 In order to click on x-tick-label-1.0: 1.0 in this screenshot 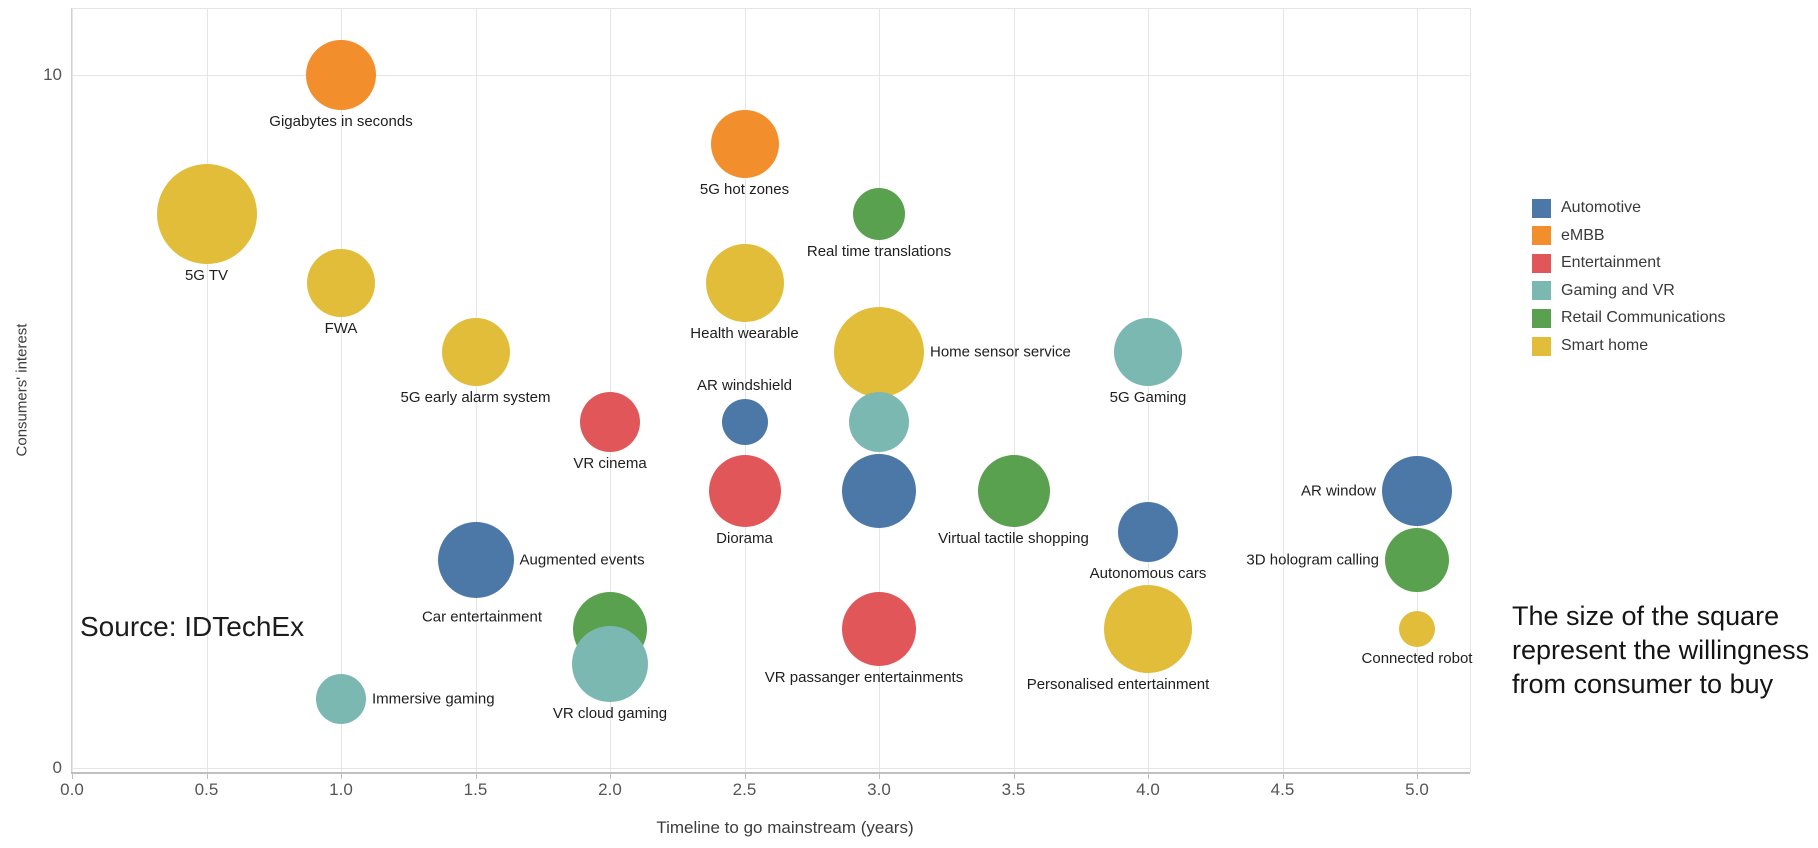, I will do `click(341, 789)`.